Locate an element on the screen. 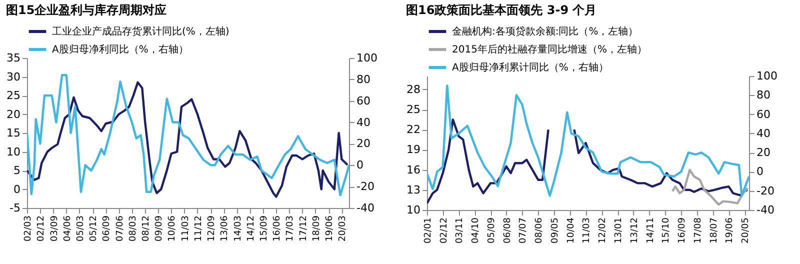 Image resolution: width=800 pixels, height=264 pixels. x-tick-label: 09/05 is located at coordinates (555, 231).